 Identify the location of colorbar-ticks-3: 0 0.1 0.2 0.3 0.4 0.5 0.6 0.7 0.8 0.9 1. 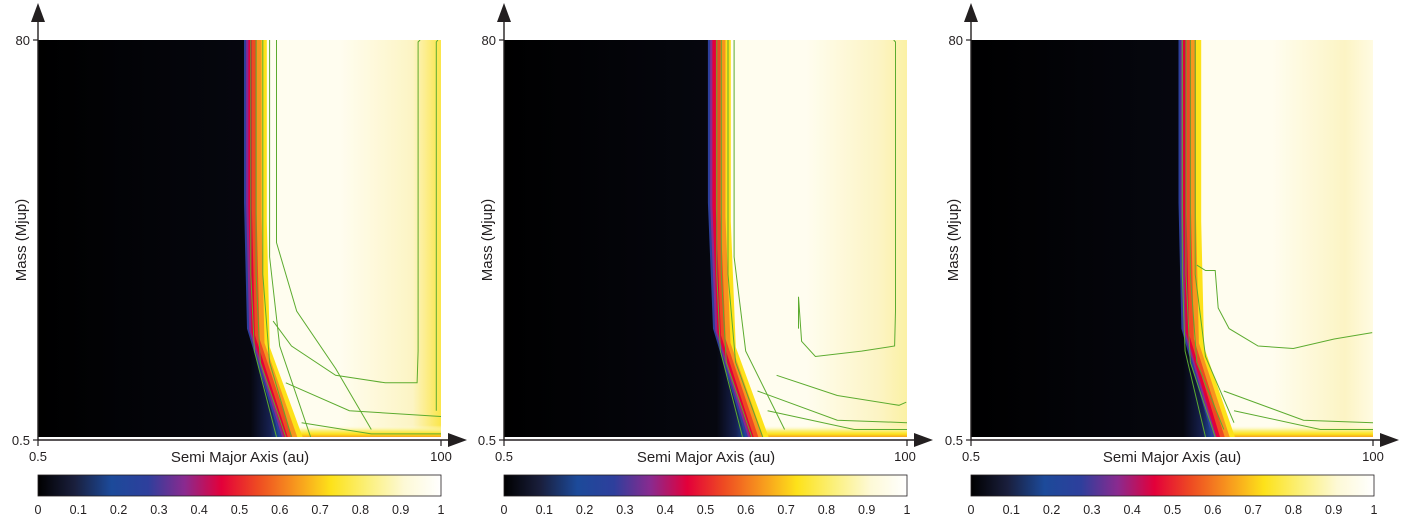
(1173, 510).